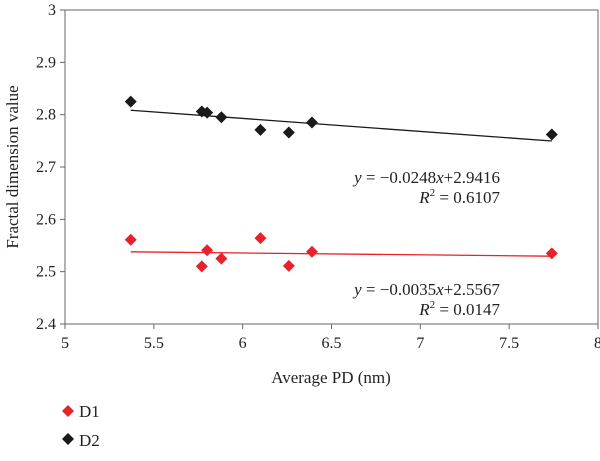 This screenshot has height=461, width=600. I want to click on d2-equation-label: y = −0.0248x+2.9416 R2 = 0.6107, so click(426, 187).